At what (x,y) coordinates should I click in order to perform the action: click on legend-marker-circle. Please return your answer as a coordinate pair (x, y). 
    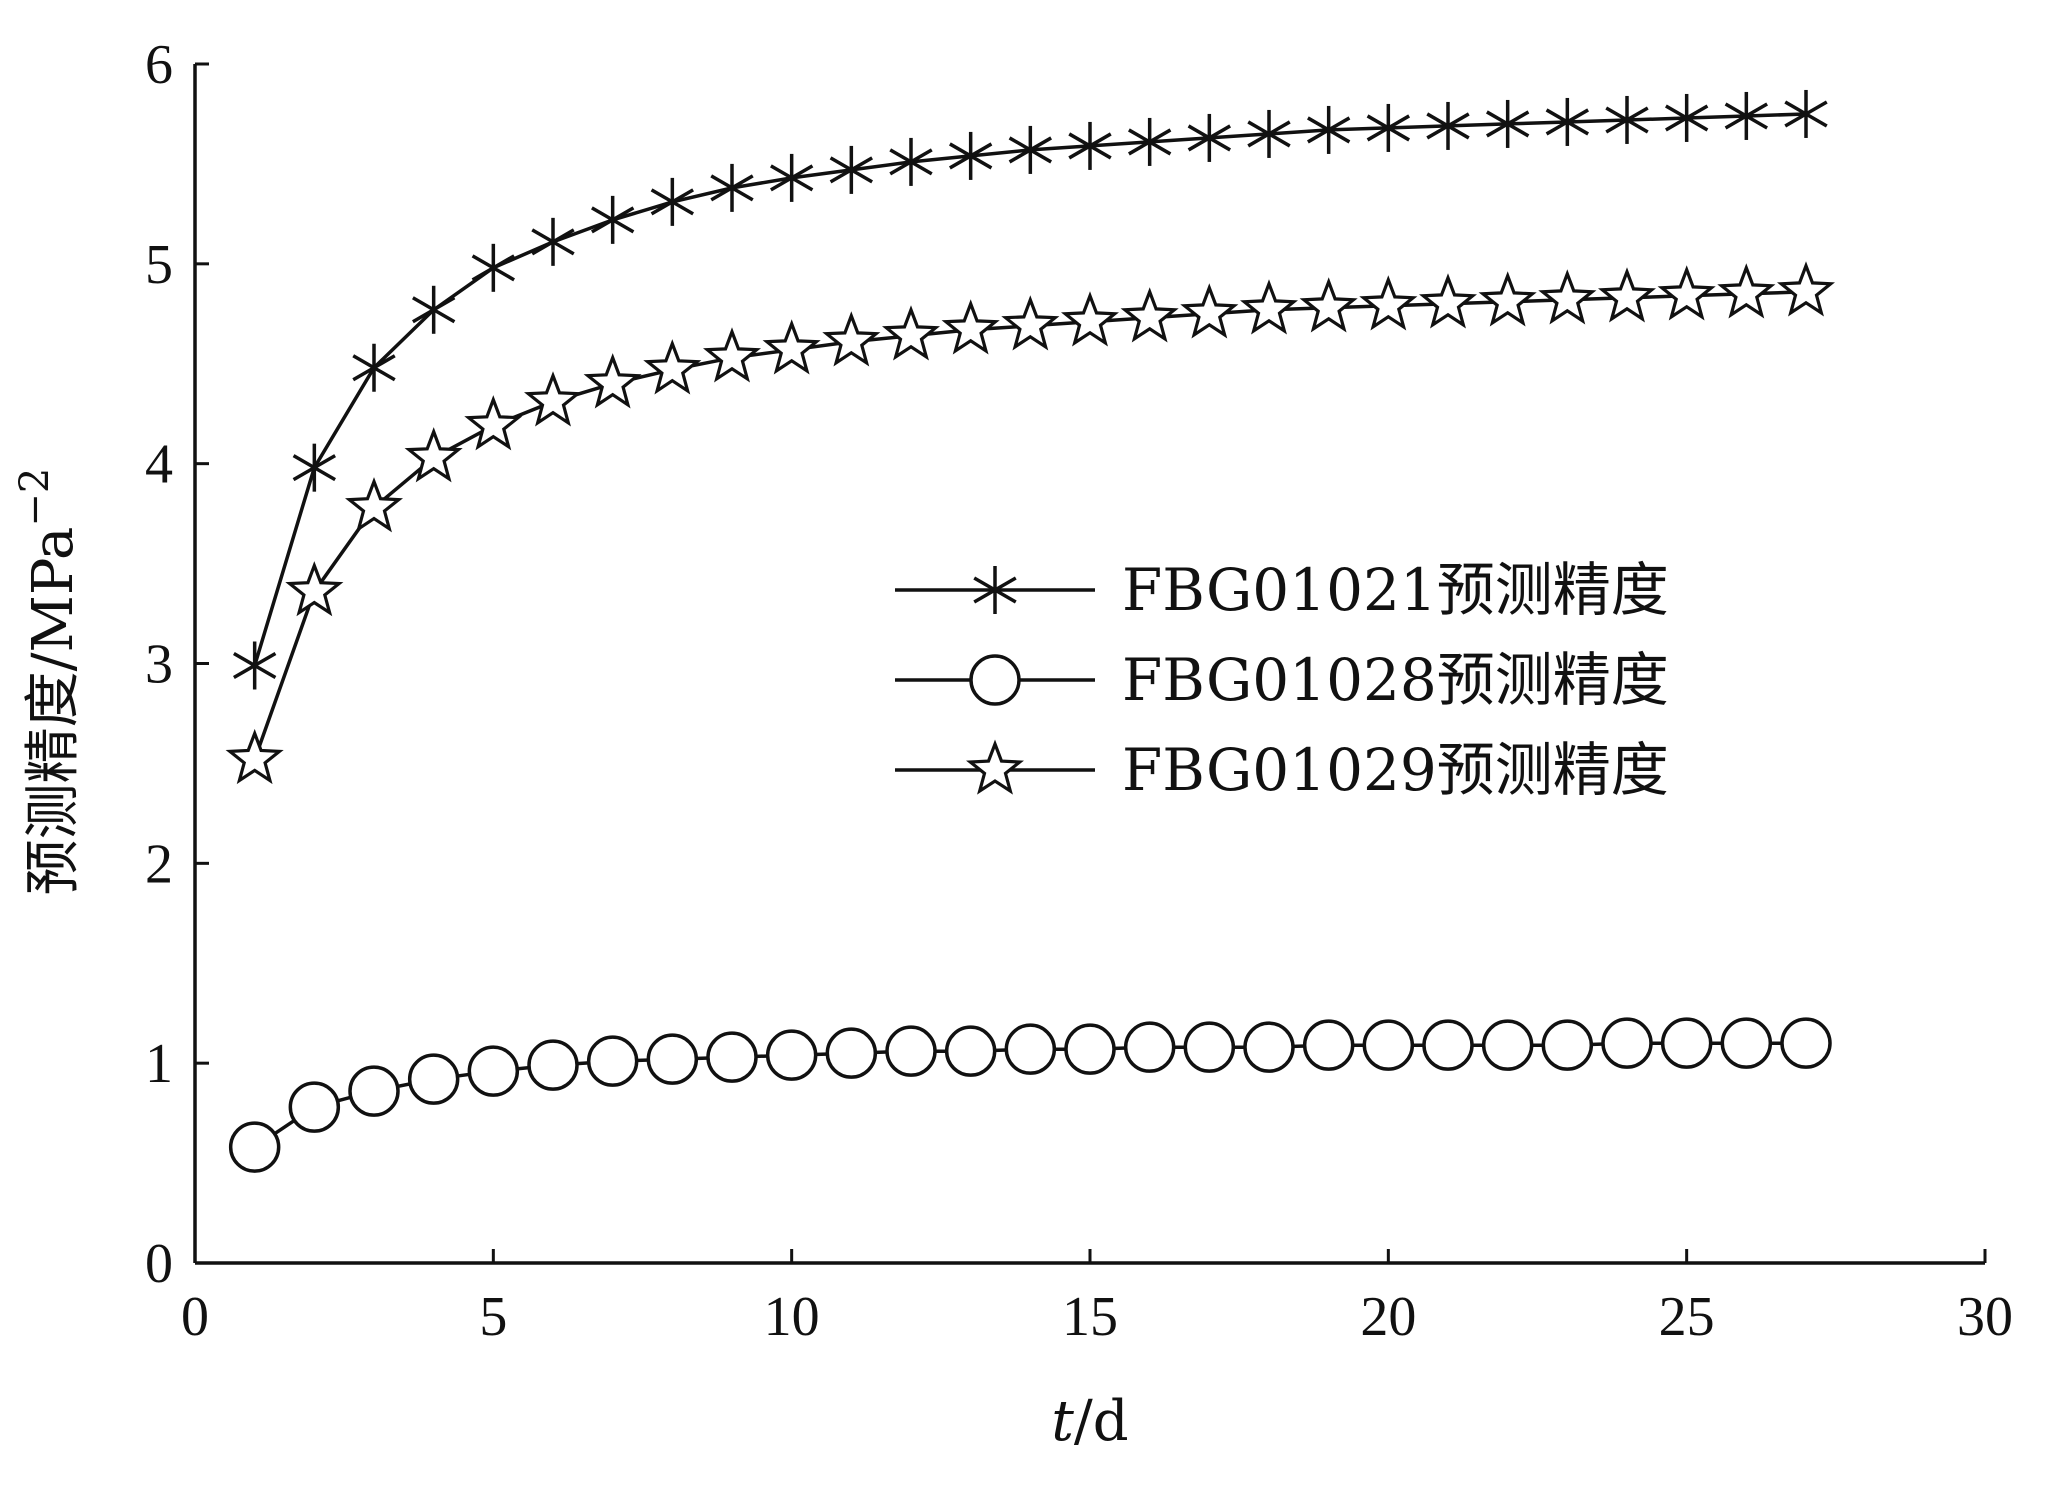
    Looking at the image, I should click on (995, 680).